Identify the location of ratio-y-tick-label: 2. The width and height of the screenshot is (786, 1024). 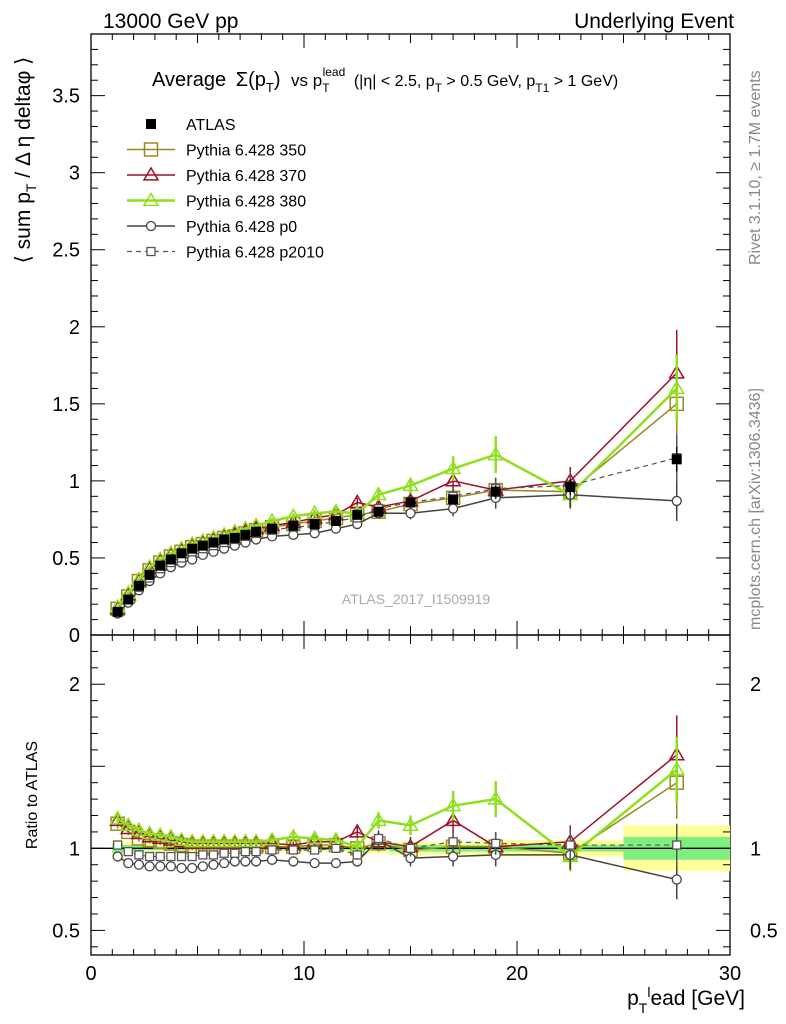
(74, 685).